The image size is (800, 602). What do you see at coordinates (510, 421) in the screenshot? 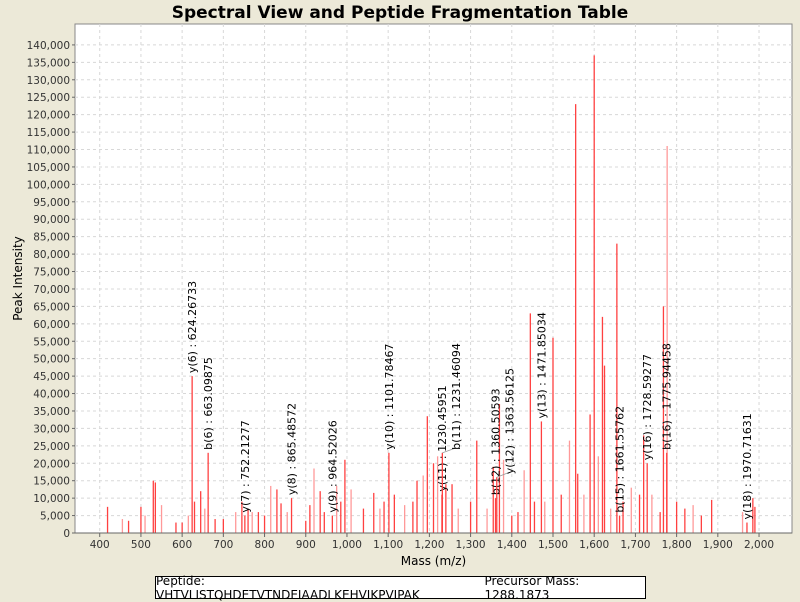
I see `peak-annotation: y(12) : 1363.56125` at bounding box center [510, 421].